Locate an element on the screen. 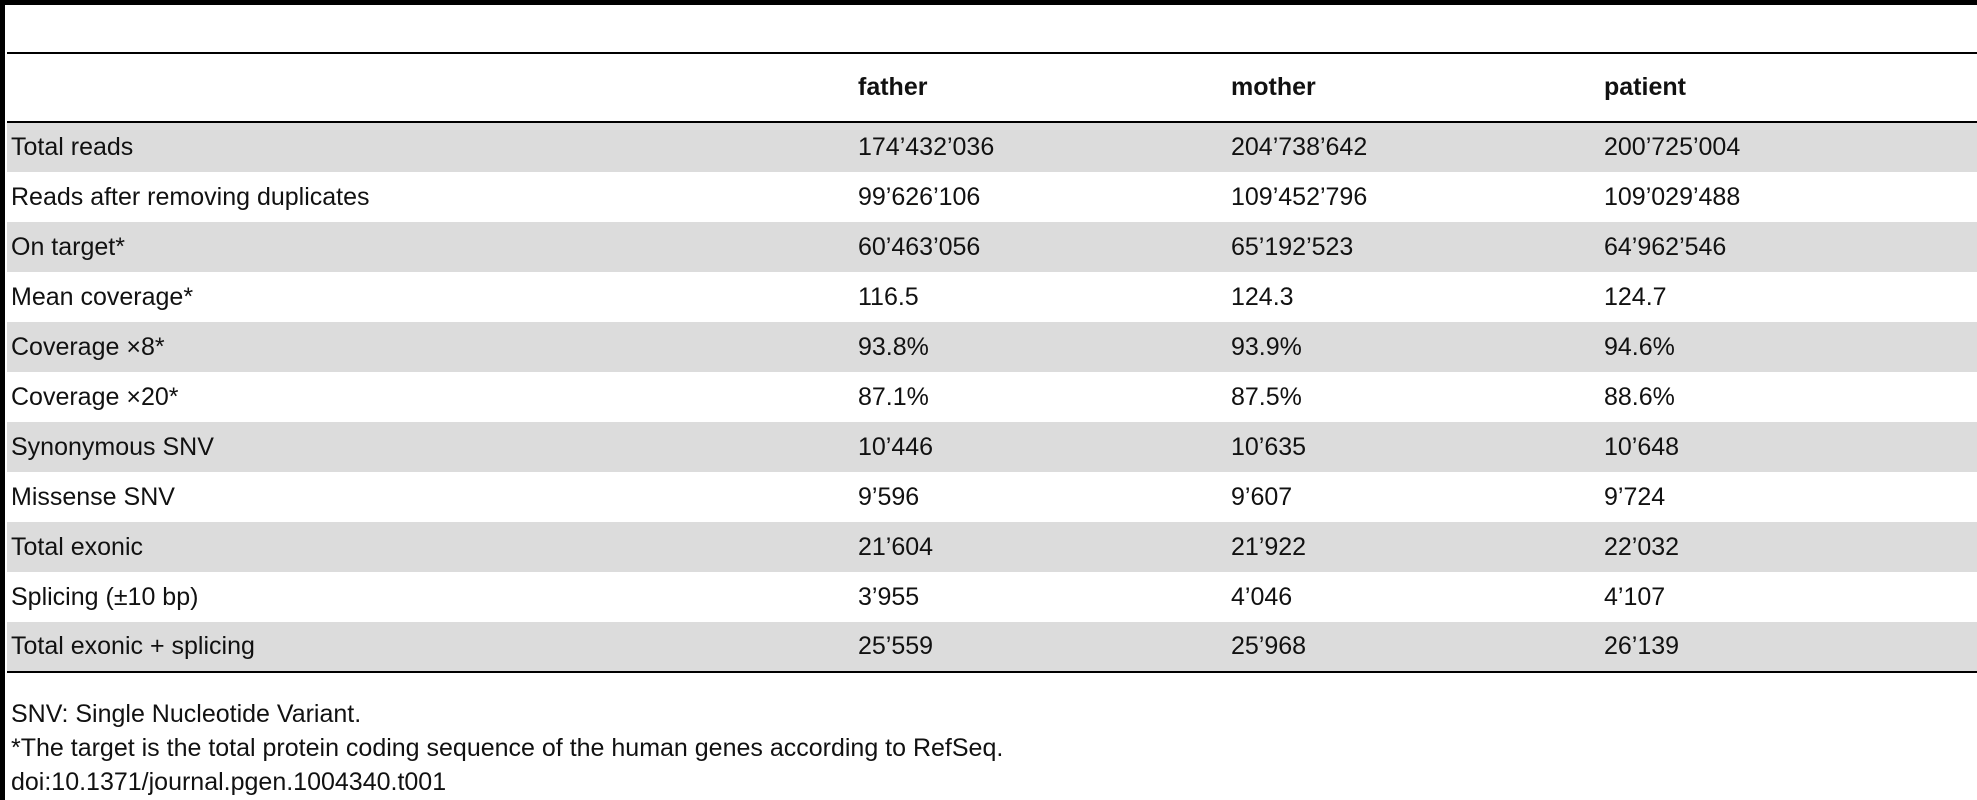 The image size is (1977, 800). table-row: Coverage ×20* 87.1% 87.5% 88.6% is located at coordinates (992, 397).